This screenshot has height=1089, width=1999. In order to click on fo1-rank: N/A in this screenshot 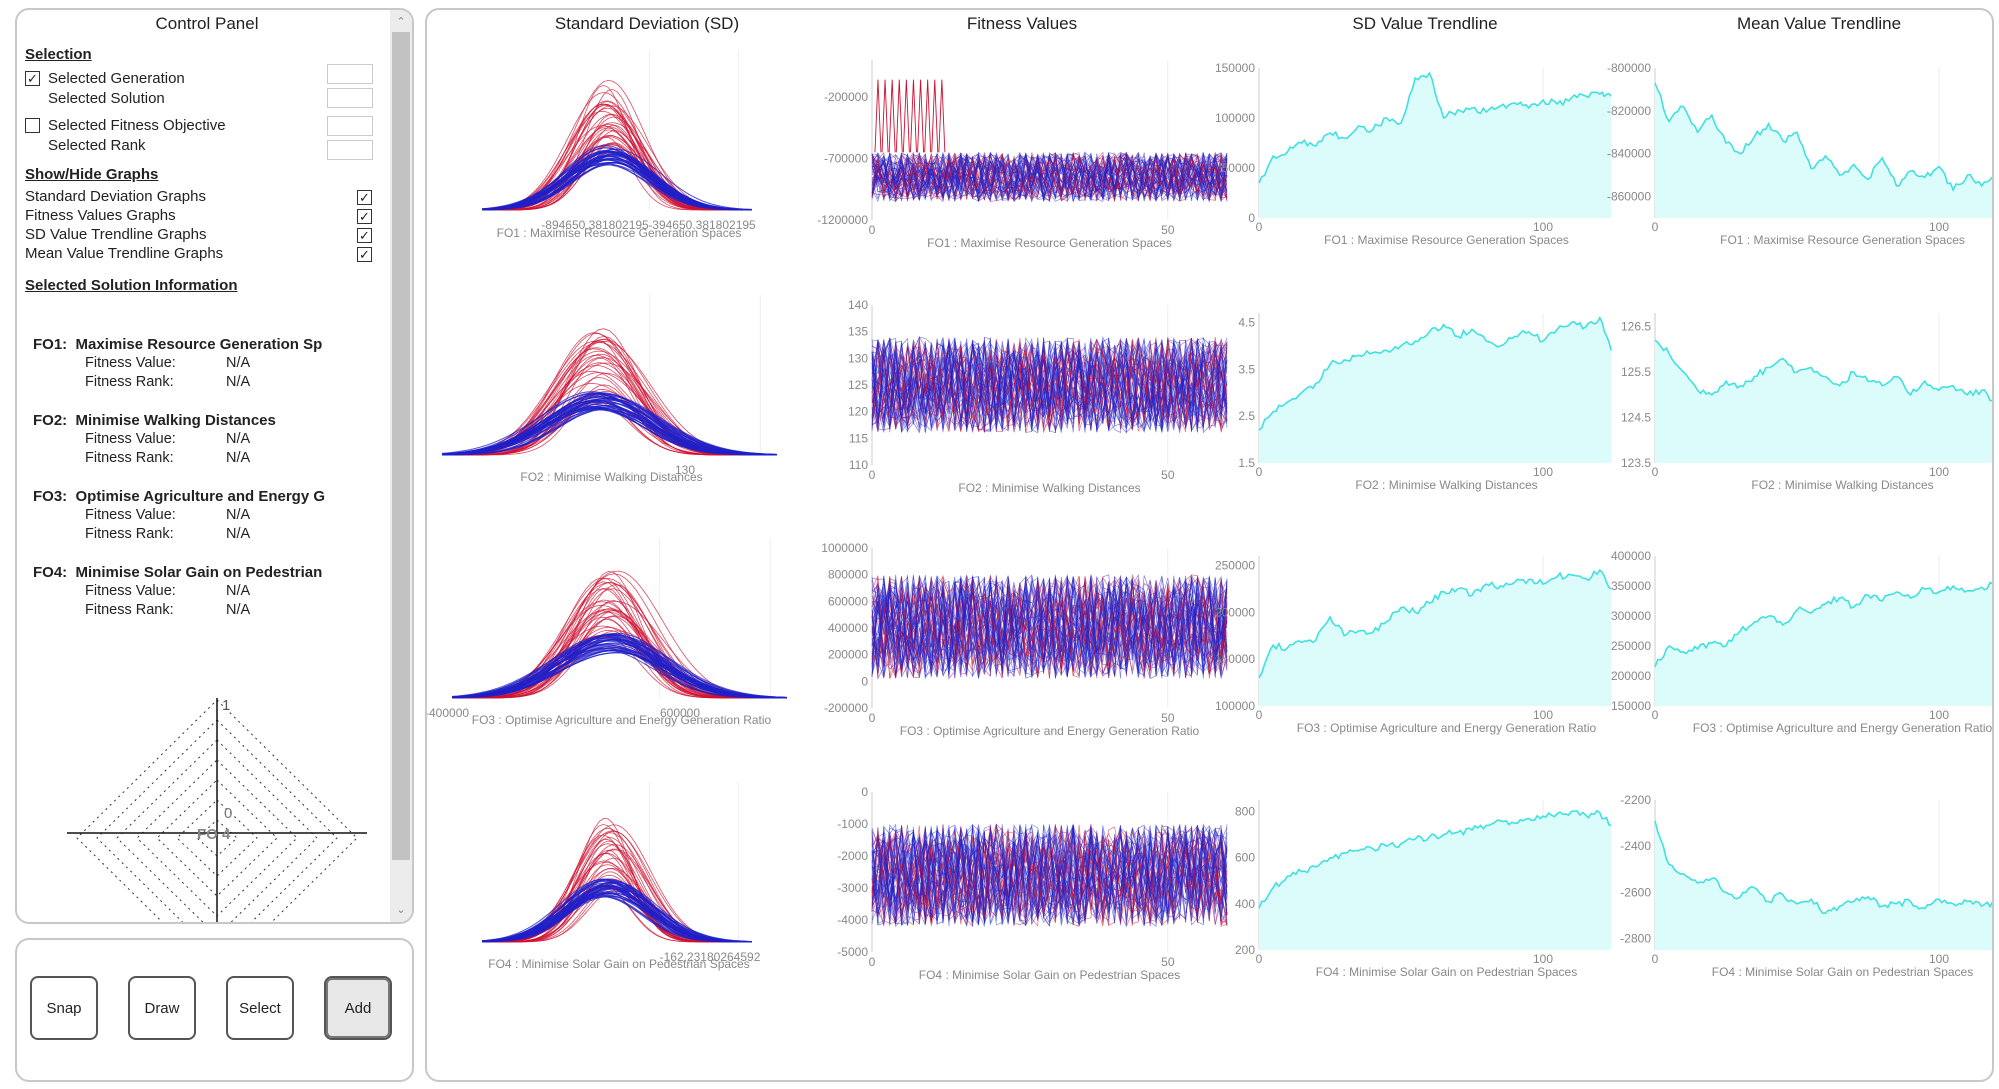, I will do `click(238, 382)`.